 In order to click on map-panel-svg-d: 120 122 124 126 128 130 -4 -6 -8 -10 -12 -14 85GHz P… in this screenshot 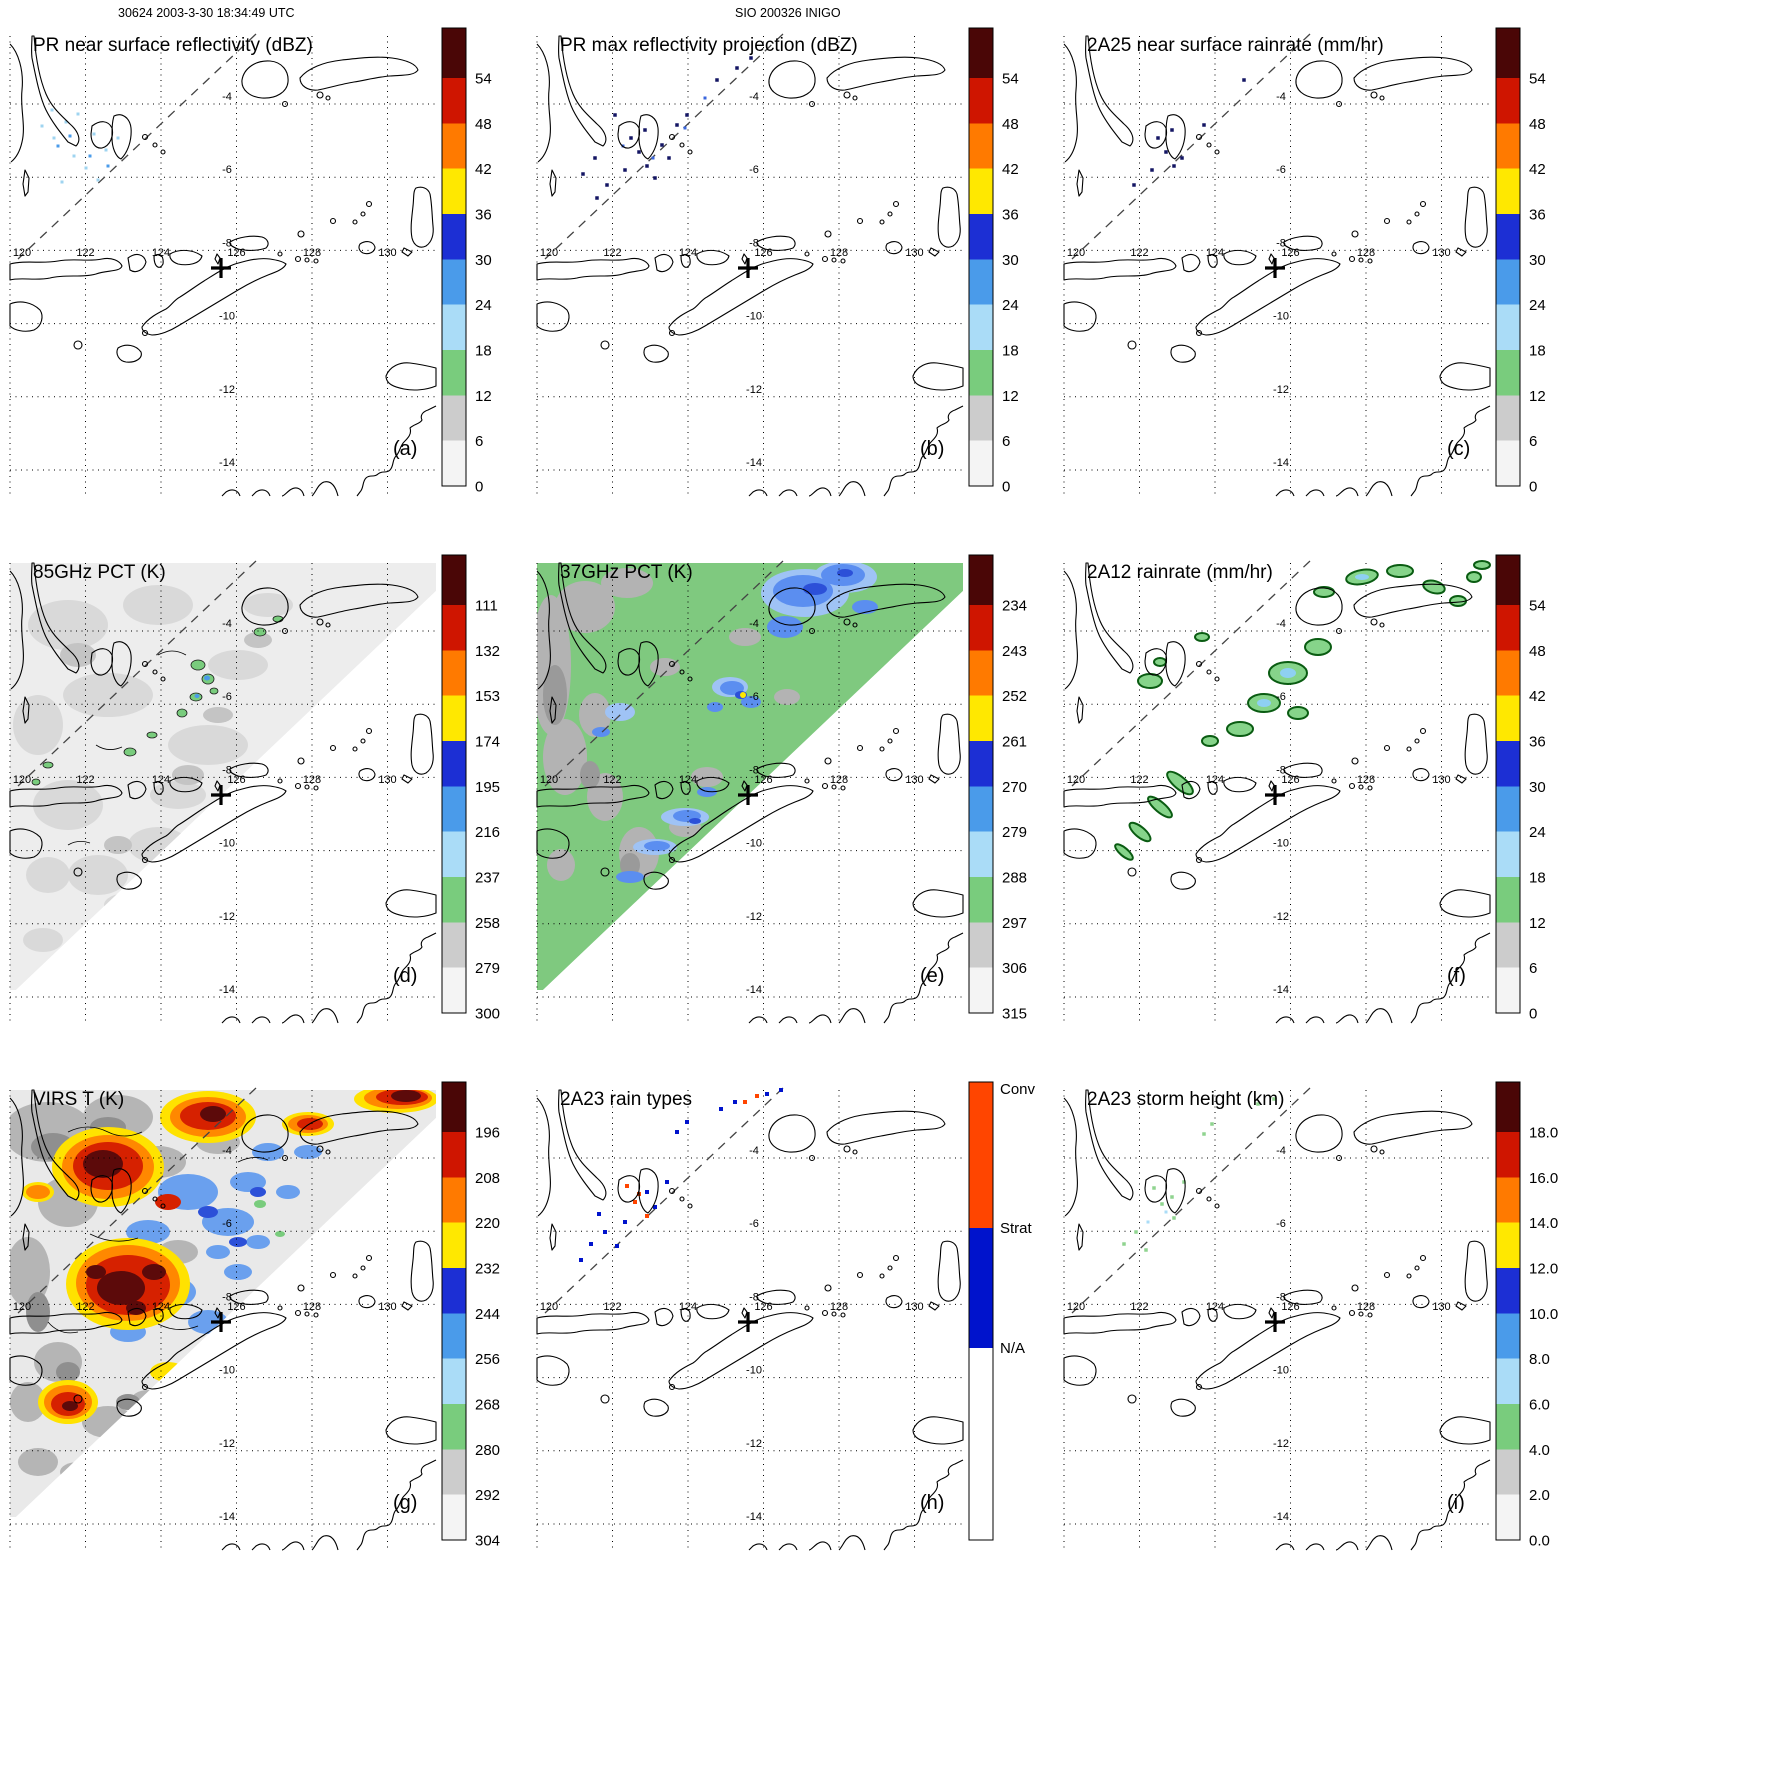, I will do `click(254, 789)`.